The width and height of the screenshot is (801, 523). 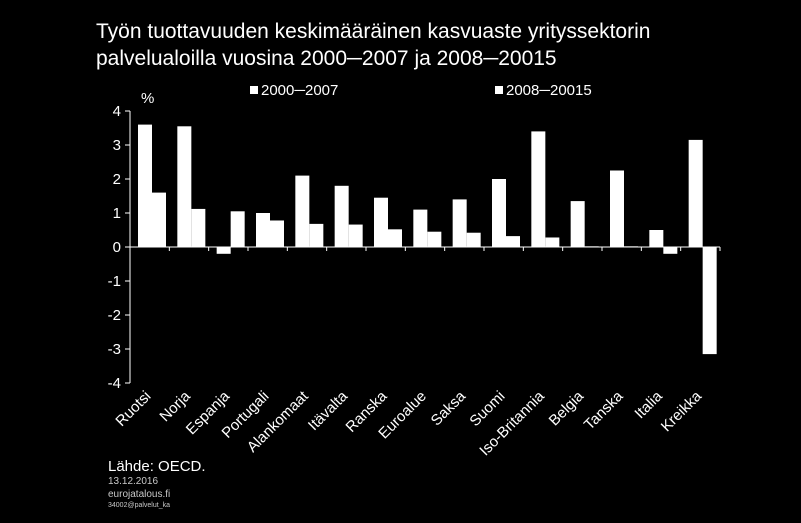 What do you see at coordinates (117, 213) in the screenshot?
I see `y-tick-label: 1` at bounding box center [117, 213].